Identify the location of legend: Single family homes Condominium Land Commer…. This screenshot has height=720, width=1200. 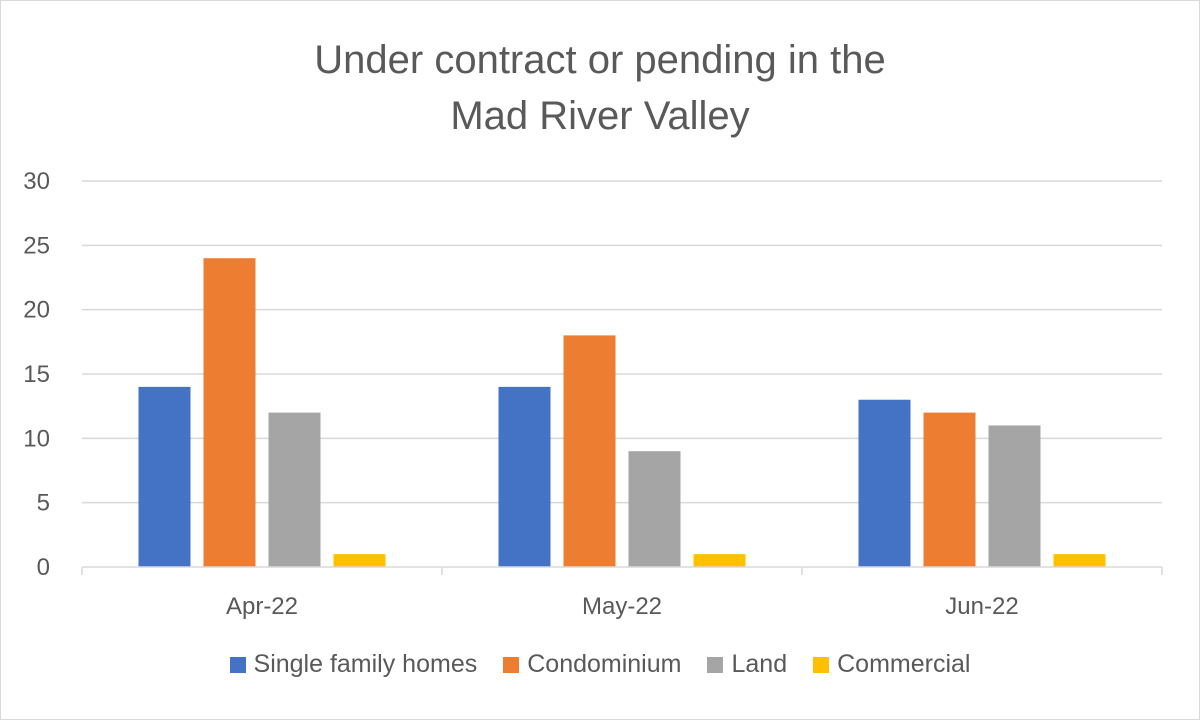
(600, 664).